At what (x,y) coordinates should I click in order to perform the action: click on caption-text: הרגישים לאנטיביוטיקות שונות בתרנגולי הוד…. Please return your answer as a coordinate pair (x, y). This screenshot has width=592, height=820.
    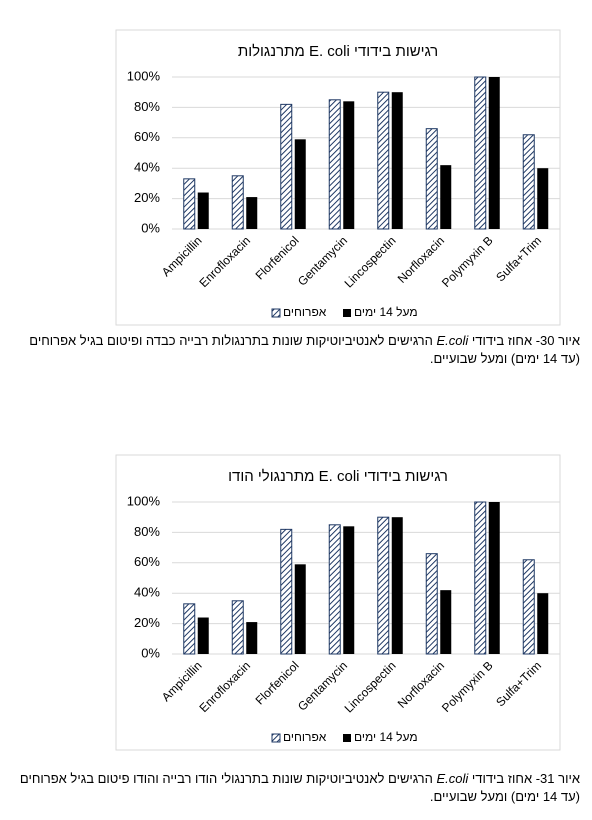
    Looking at the image, I should click on (299, 787).